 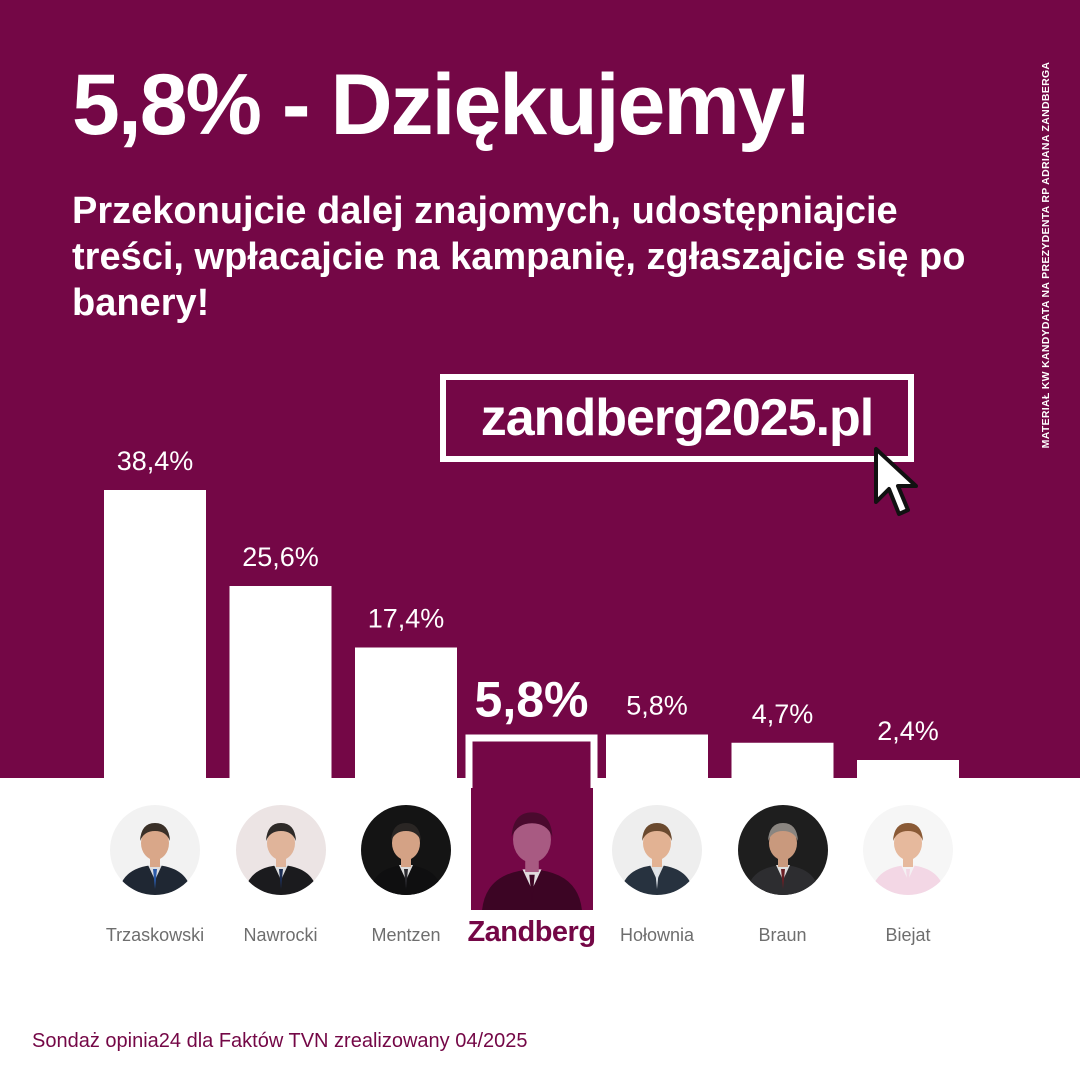 I want to click on headline: 5,8% - Dziękujemy!, so click(x=442, y=105).